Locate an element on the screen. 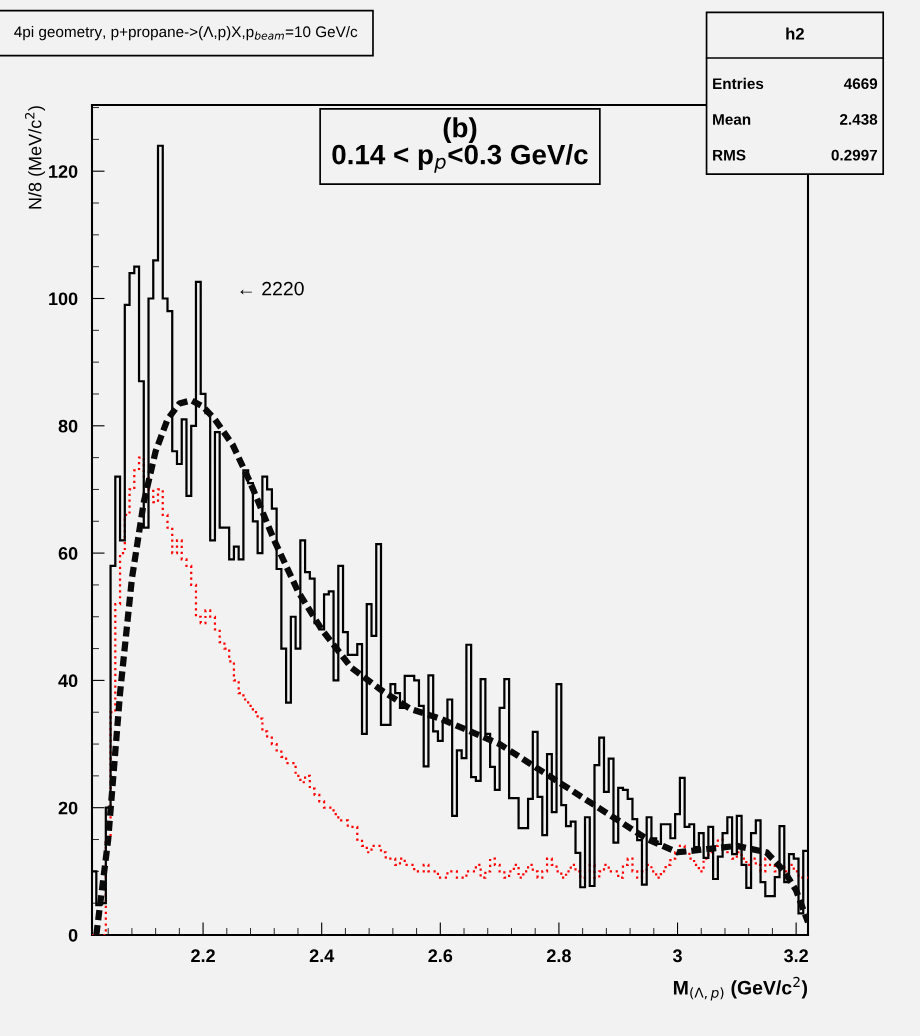  text: (b) 0.14 < p$_{p}$<0.3 GeV/c is located at coordinates (460, 145).